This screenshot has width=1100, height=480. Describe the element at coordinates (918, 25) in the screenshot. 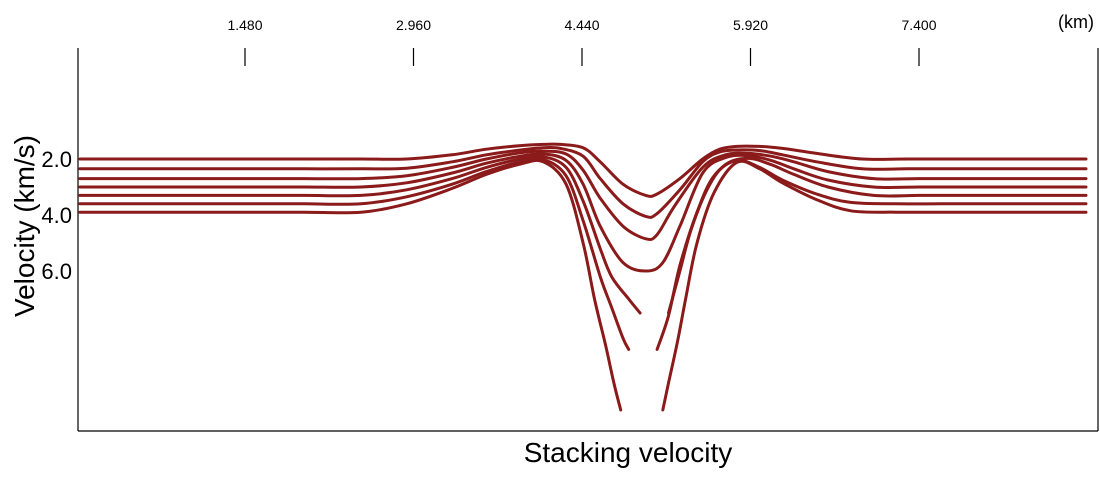

I see `x-tick-label: 7.400` at that location.